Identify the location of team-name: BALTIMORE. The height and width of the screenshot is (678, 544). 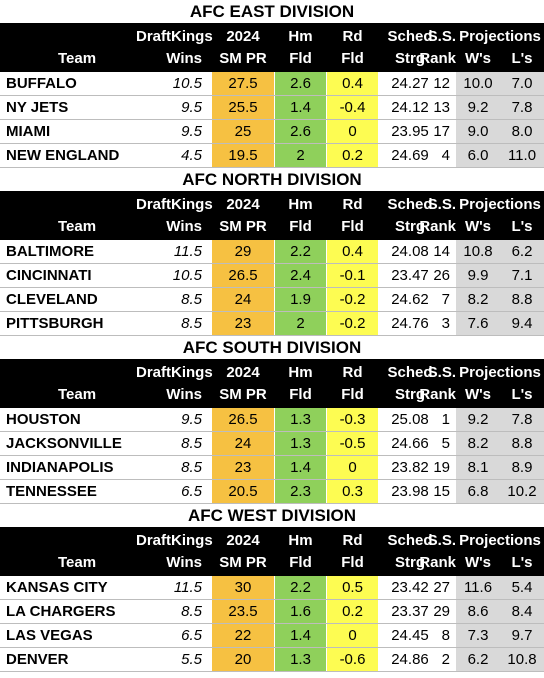
(50, 251).